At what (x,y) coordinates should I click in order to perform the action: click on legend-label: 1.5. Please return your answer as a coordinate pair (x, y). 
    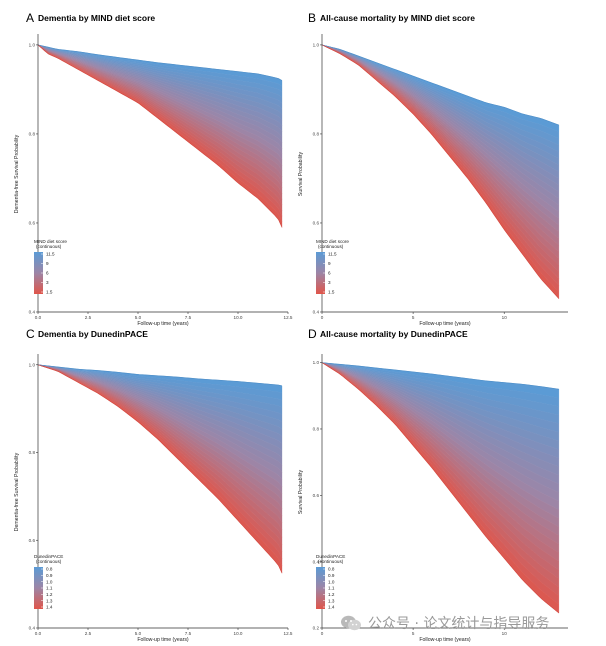
    Looking at the image, I should click on (331, 292).